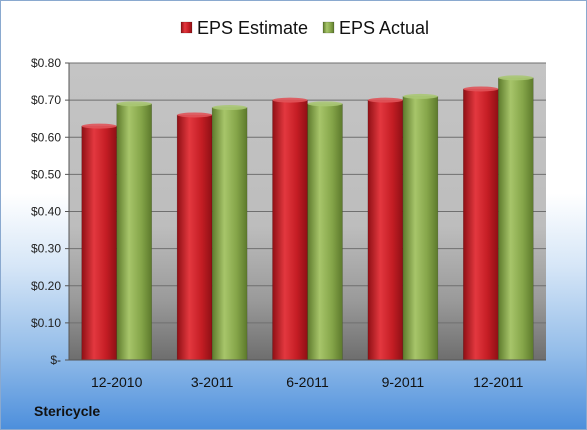 The width and height of the screenshot is (587, 430). What do you see at coordinates (46, 323) in the screenshot?
I see `y-tick-label: $0.10` at bounding box center [46, 323].